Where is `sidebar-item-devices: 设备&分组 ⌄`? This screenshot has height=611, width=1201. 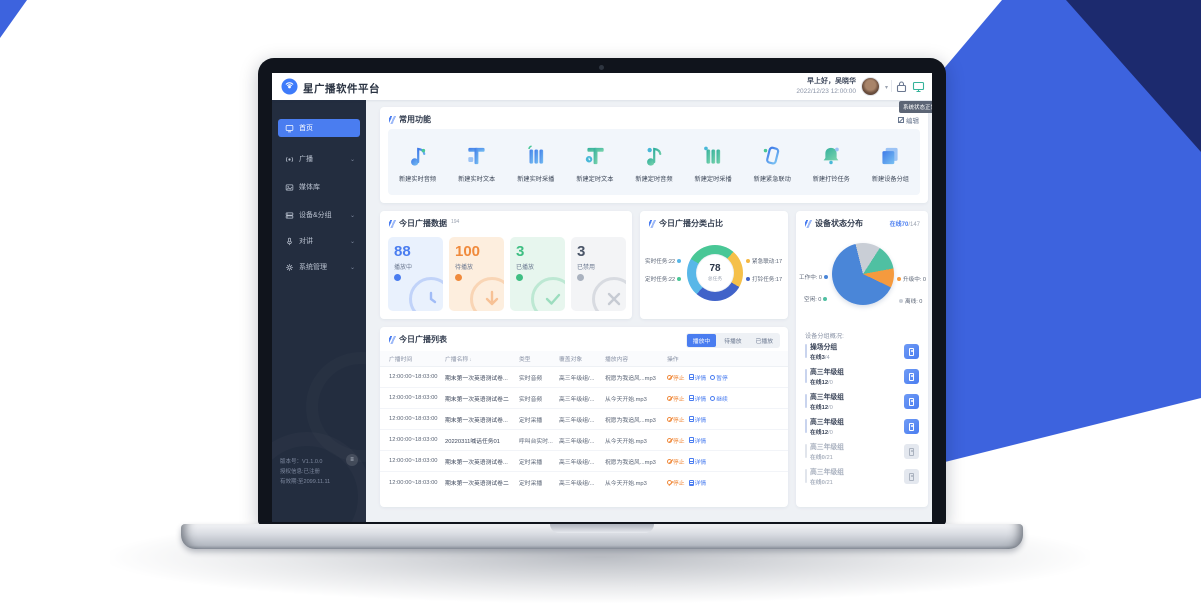
sidebar-item-devices: 设备&分组 ⌄ is located at coordinates (319, 215).